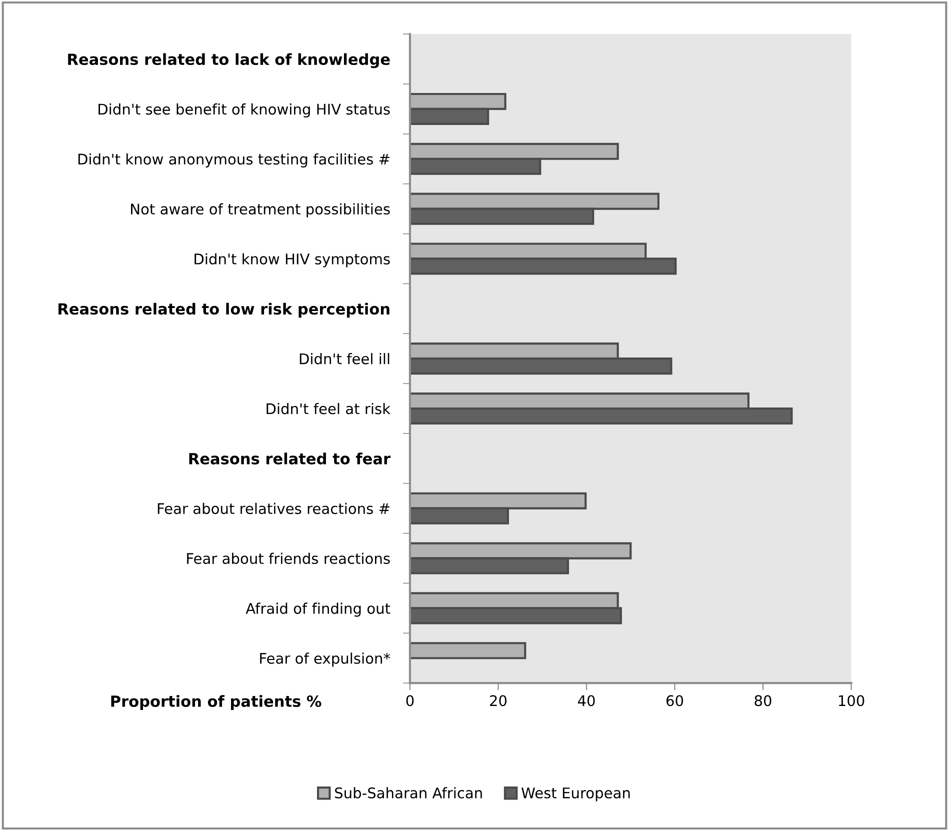 The image size is (949, 831). What do you see at coordinates (586, 700) in the screenshot?
I see `x-tick-label: 40` at bounding box center [586, 700].